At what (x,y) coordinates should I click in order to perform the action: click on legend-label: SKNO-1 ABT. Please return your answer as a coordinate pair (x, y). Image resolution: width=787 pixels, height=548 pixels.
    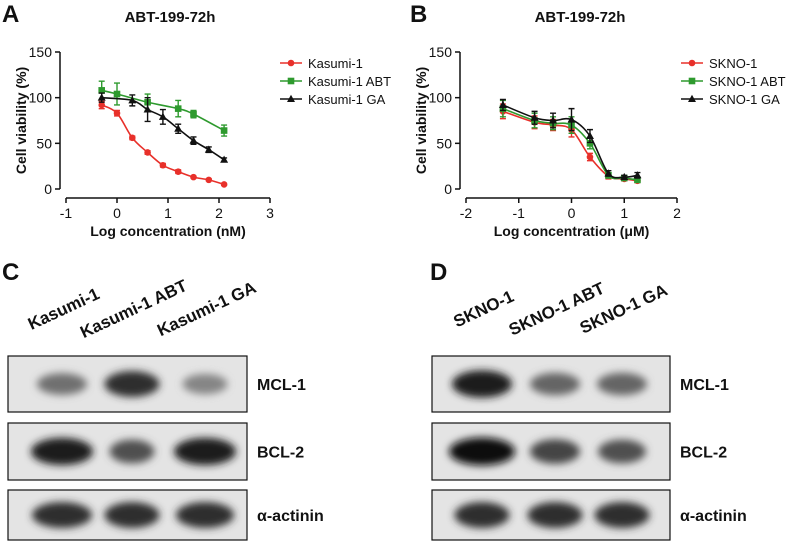
    Looking at the image, I should click on (747, 81).